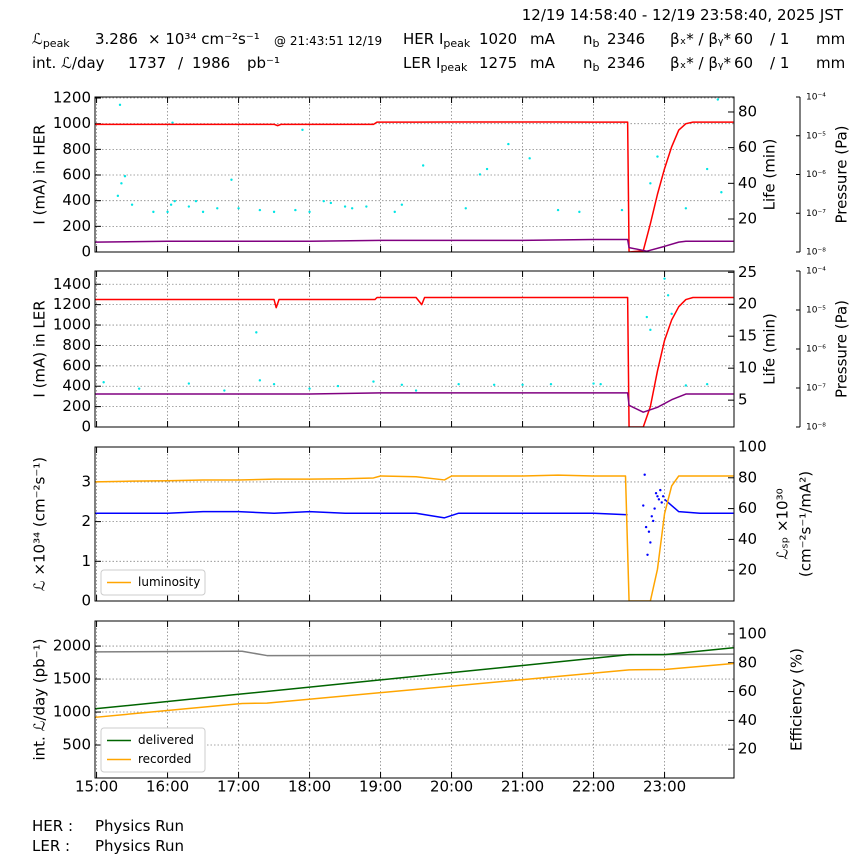 This screenshot has height=864, width=864. What do you see at coordinates (747, 749) in the screenshot?
I see `y2-tick-label: 20` at bounding box center [747, 749].